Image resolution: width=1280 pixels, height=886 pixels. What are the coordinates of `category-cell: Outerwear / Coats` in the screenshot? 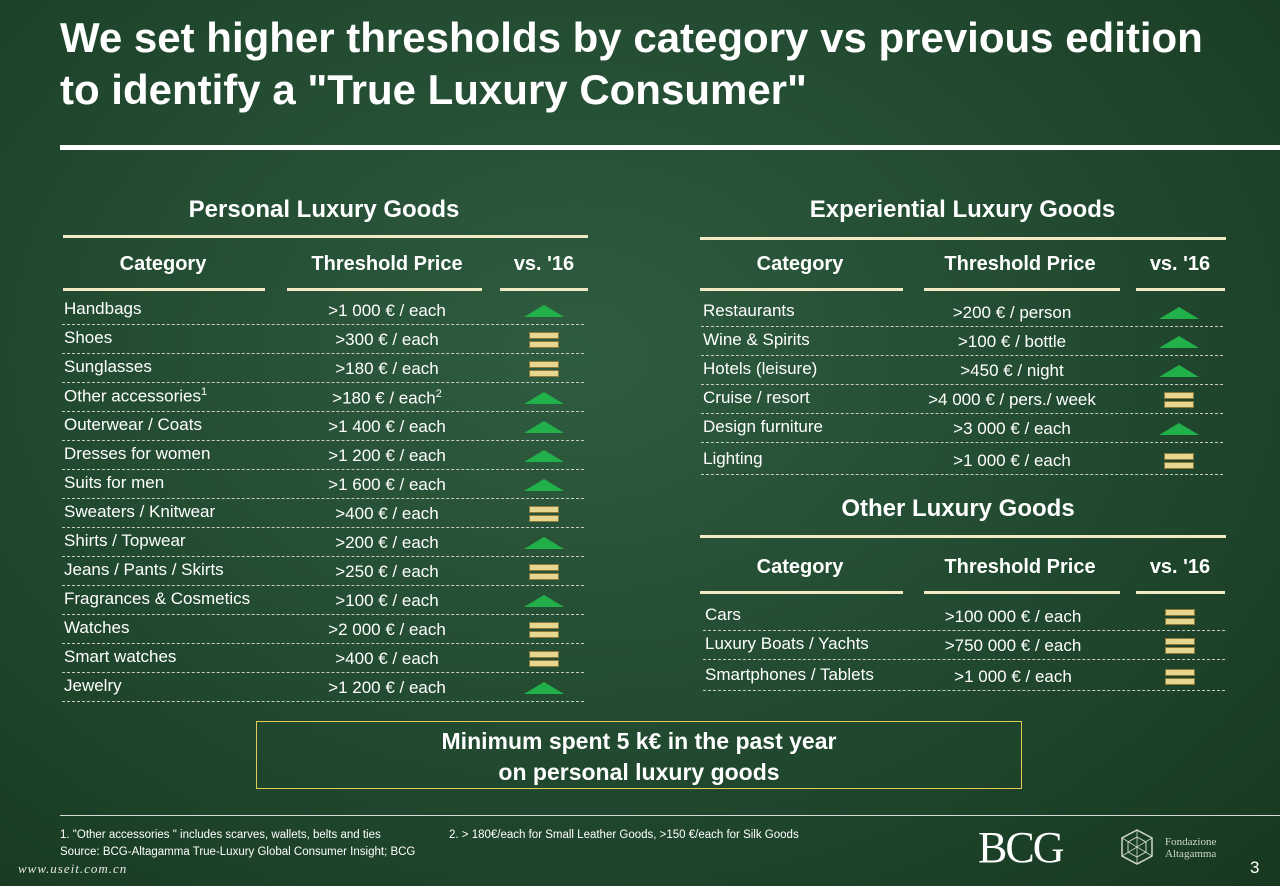 It's located at (133, 425).